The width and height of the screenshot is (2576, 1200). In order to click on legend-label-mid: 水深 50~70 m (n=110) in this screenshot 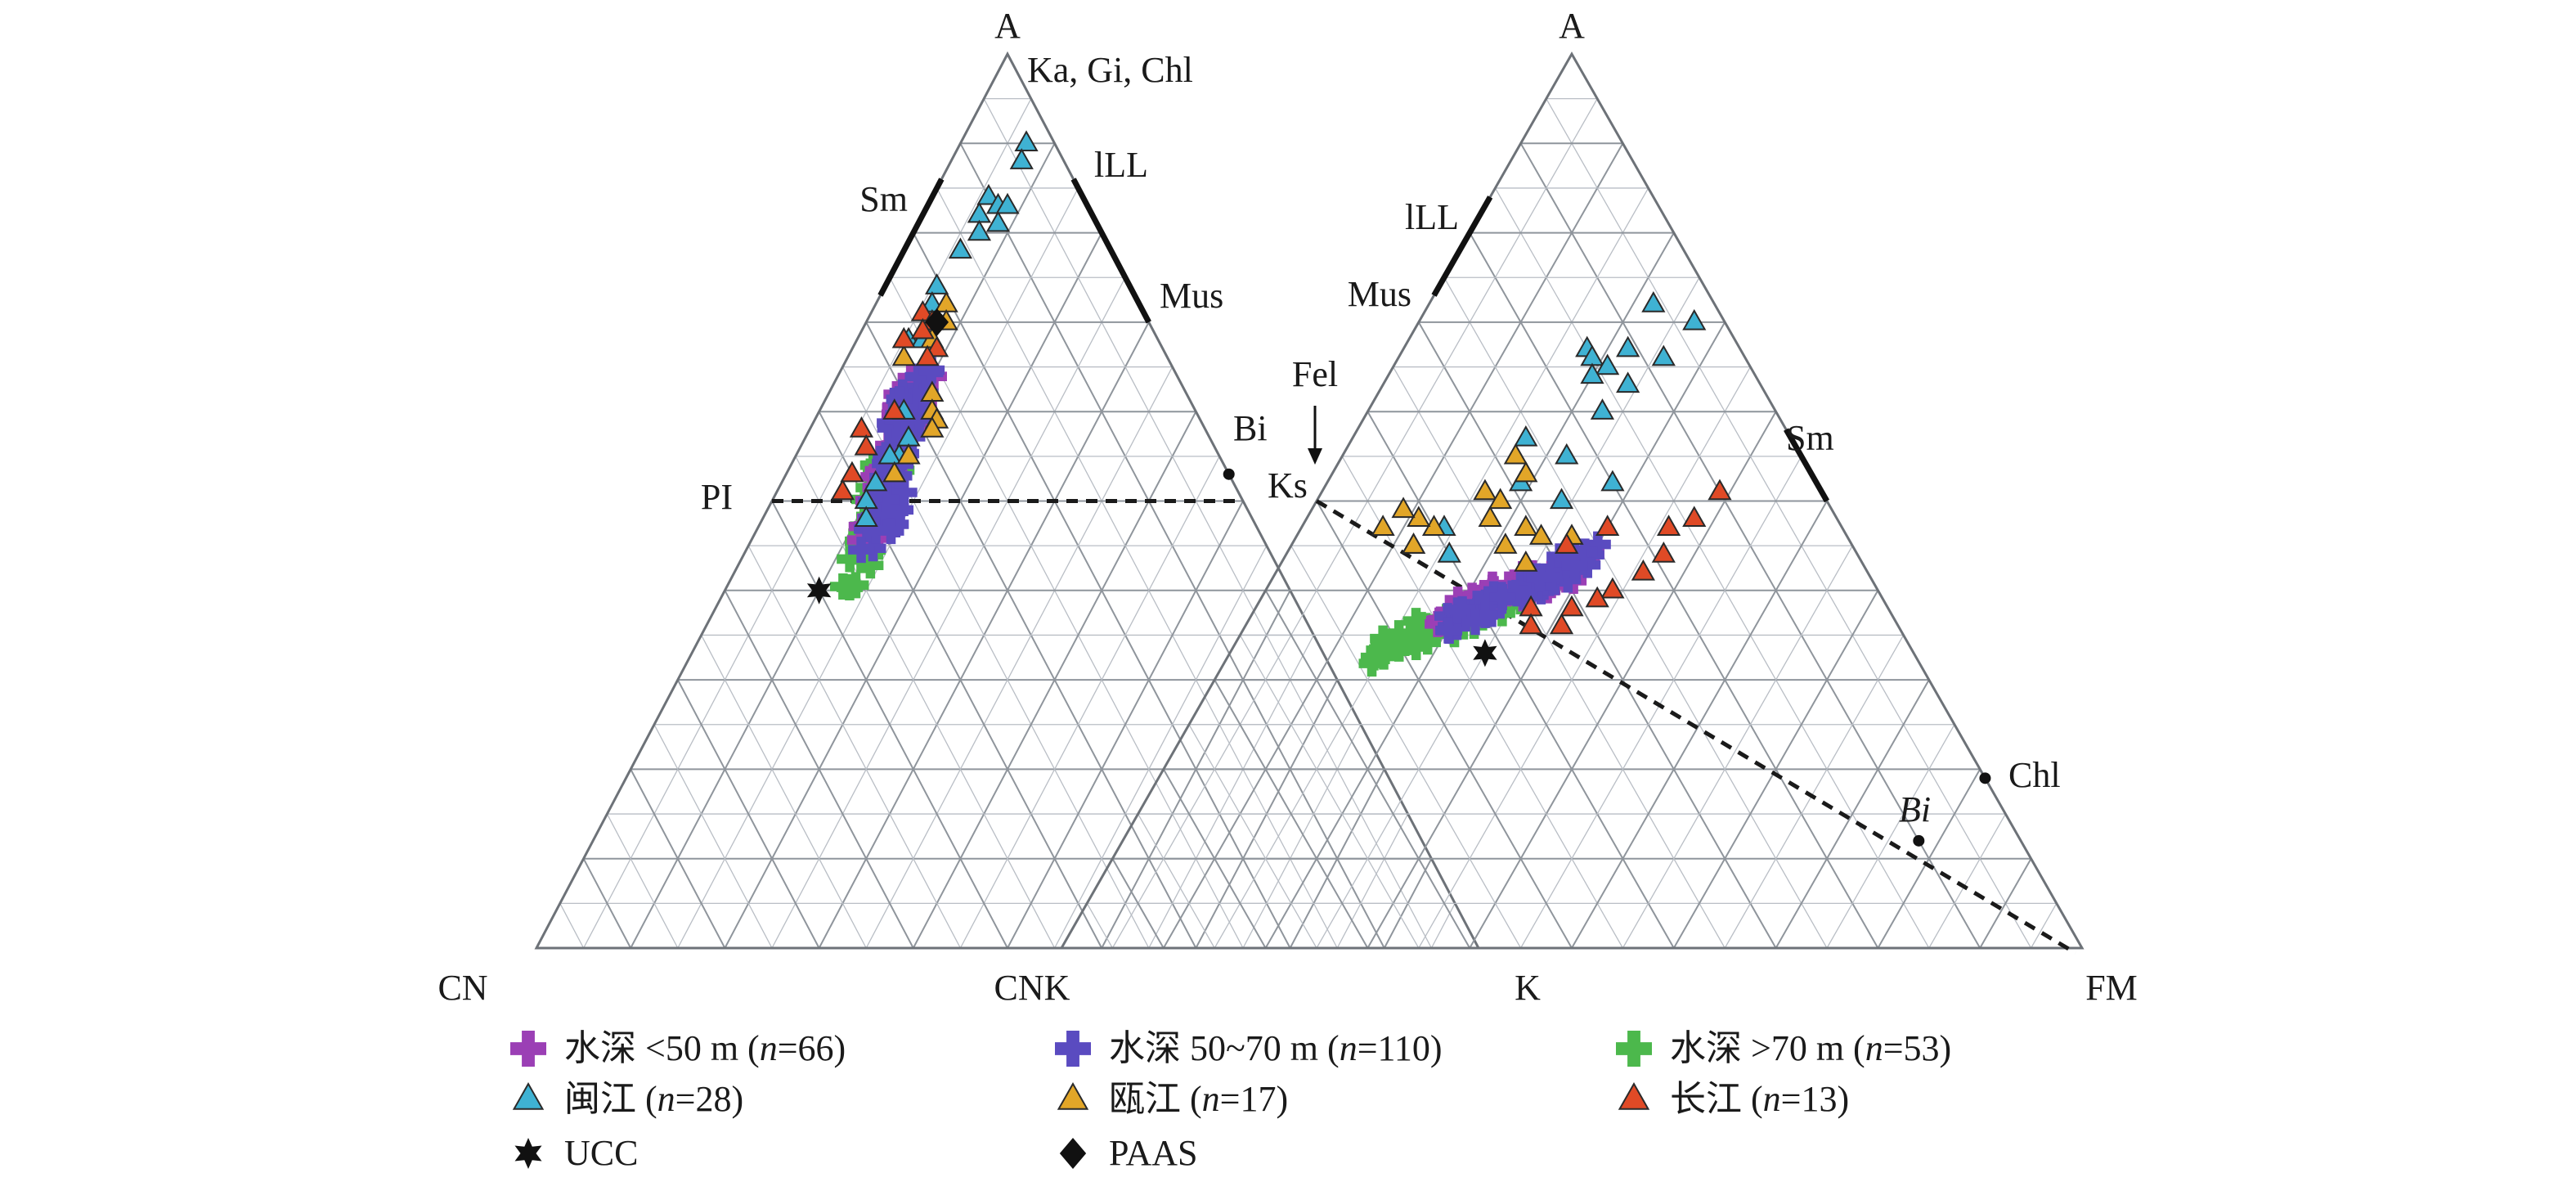, I will do `click(1276, 1048)`.